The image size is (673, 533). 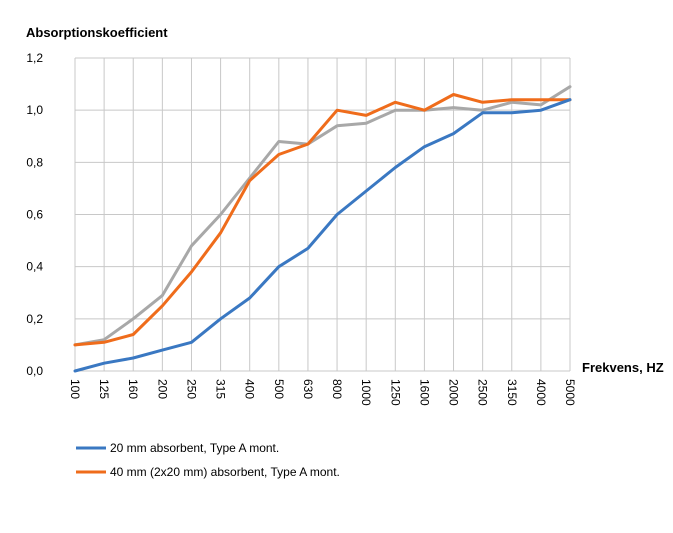 What do you see at coordinates (225, 472) in the screenshot?
I see `legend-label-2: 40 mm (2x20 mm) absorbent, Type A mont.` at bounding box center [225, 472].